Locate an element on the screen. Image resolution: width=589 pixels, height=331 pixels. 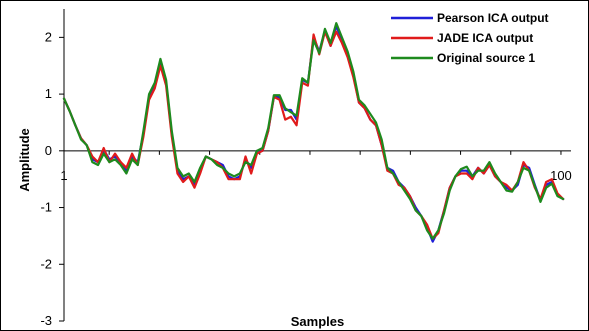
y-tick-label: 1 is located at coordinates (48, 93).